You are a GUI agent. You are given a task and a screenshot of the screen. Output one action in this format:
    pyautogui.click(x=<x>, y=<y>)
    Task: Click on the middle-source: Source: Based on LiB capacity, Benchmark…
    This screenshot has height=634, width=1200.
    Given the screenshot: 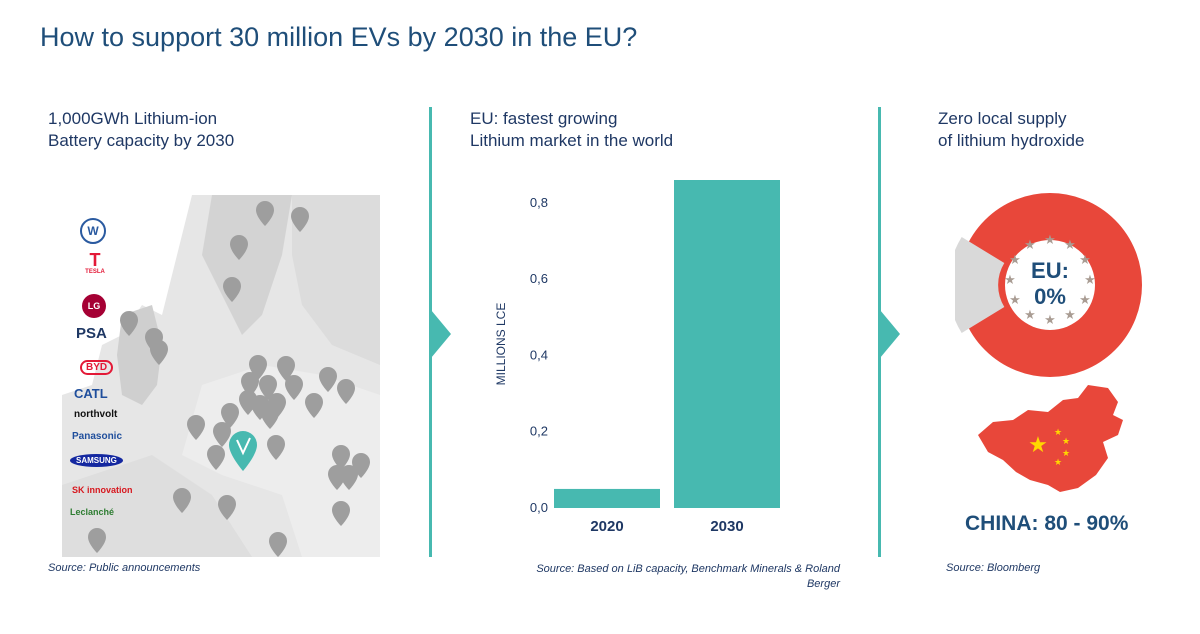 What is the action you would take?
    pyautogui.click(x=665, y=577)
    